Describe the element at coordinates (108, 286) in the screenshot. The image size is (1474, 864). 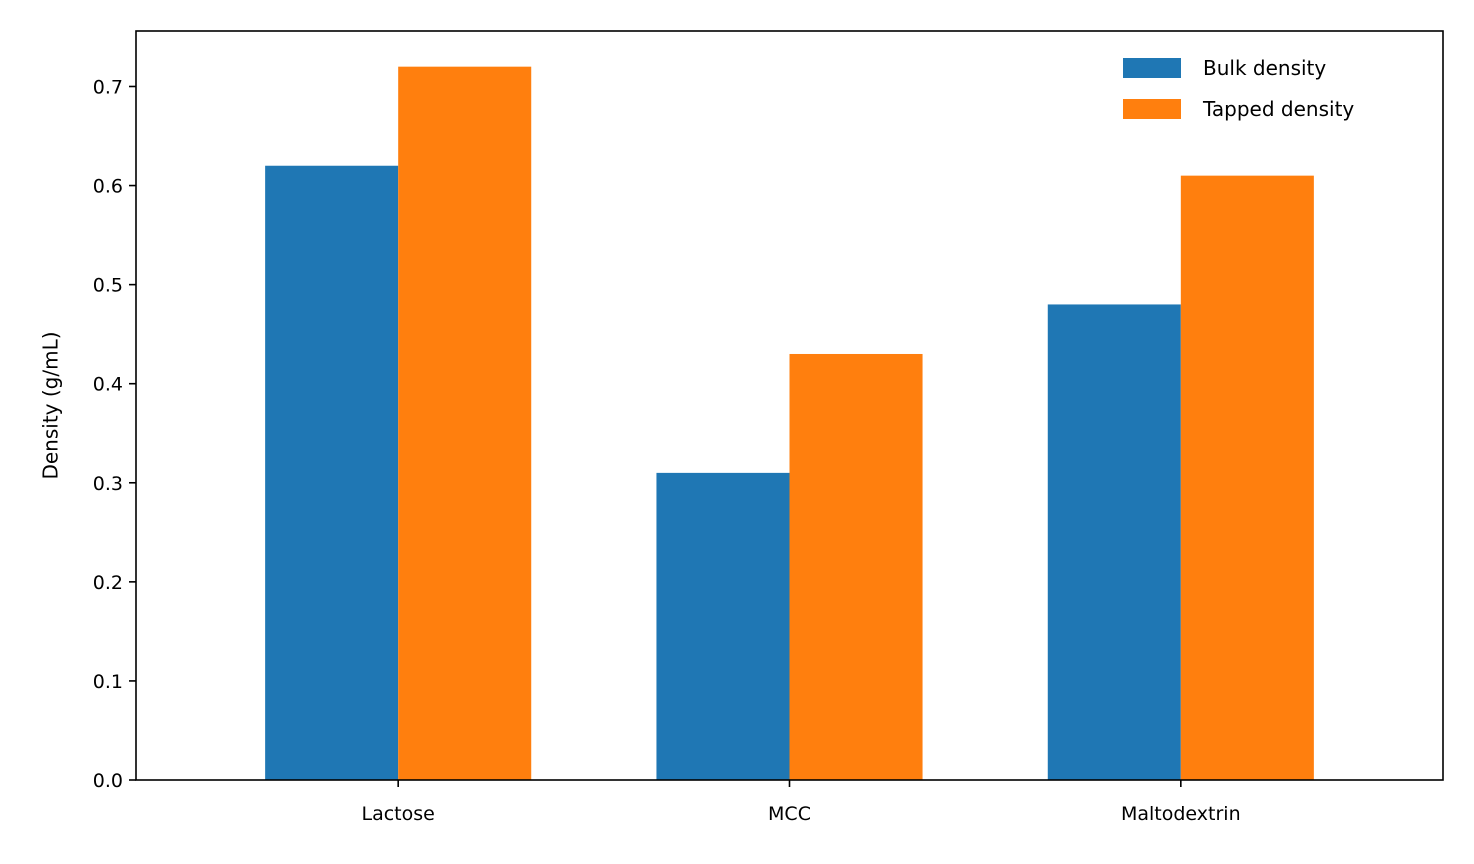
I see `y-tick-label: 0.5` at that location.